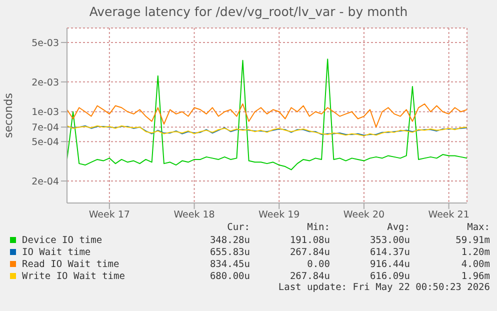 The width and height of the screenshot is (497, 311). Describe the element at coordinates (45, 82) in the screenshot. I see `y-tick-label: 2e-03` at that location.